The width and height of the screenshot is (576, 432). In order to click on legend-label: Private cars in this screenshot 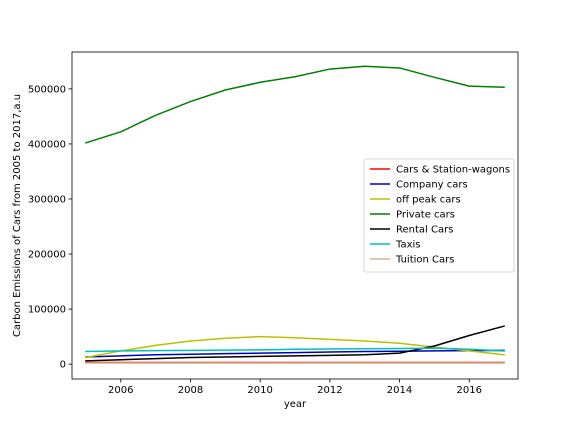, I will do `click(425, 215)`.